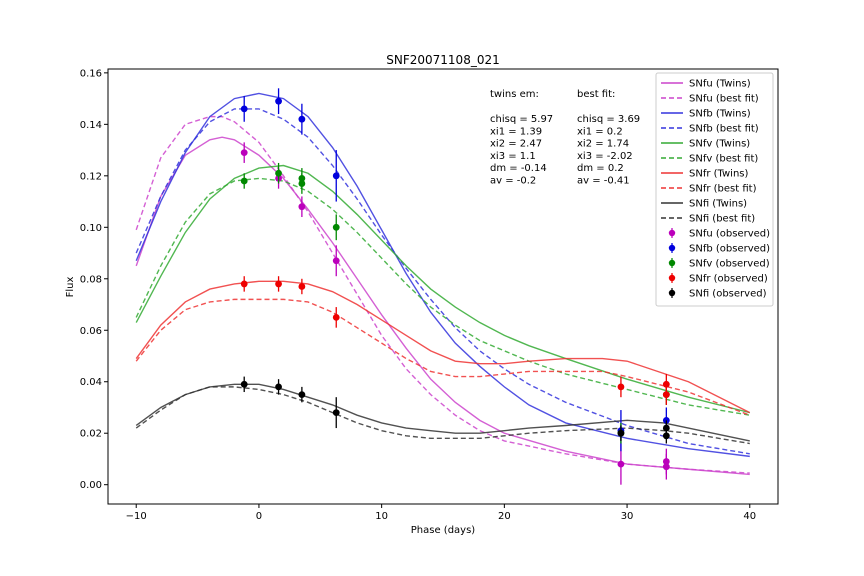  What do you see at coordinates (724, 129) in the screenshot?
I see `legend-label: SNfb (best fit)` at bounding box center [724, 129].